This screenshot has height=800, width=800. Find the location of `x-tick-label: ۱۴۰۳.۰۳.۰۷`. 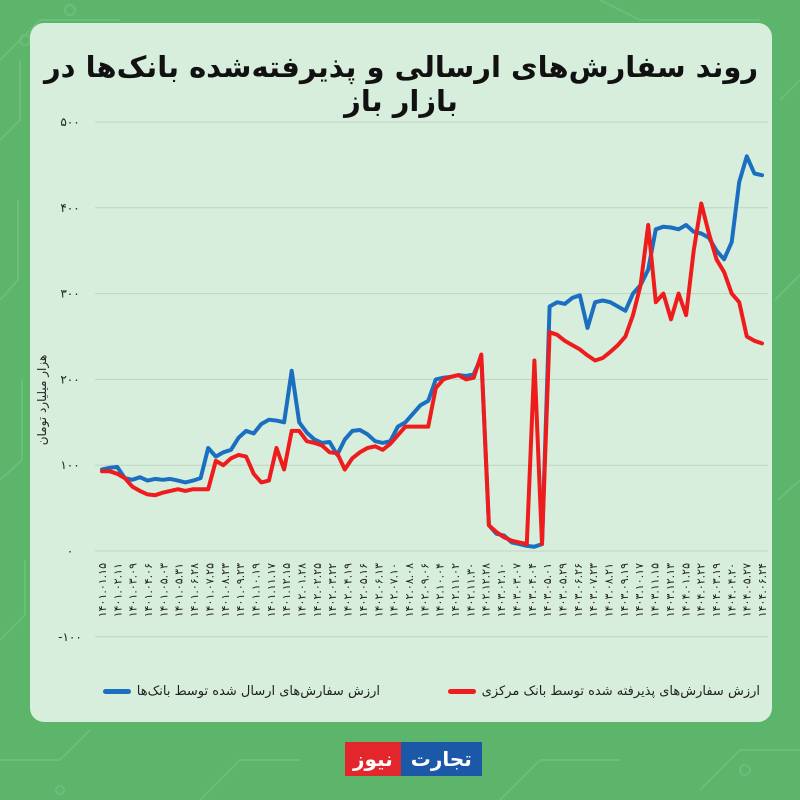

x-tick-label: ۱۴۰۳.۰۳.۰۷ is located at coordinates (516, 590).